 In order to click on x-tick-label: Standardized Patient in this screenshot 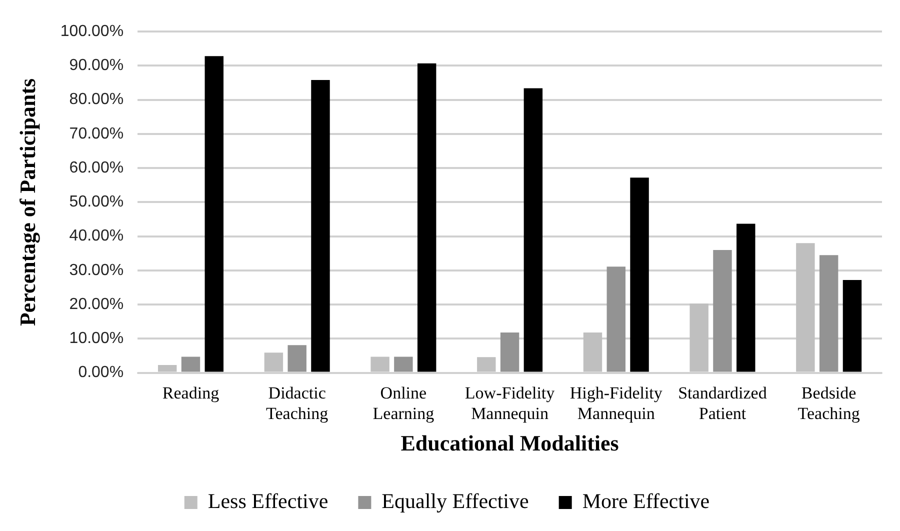, I will do `click(723, 403)`.